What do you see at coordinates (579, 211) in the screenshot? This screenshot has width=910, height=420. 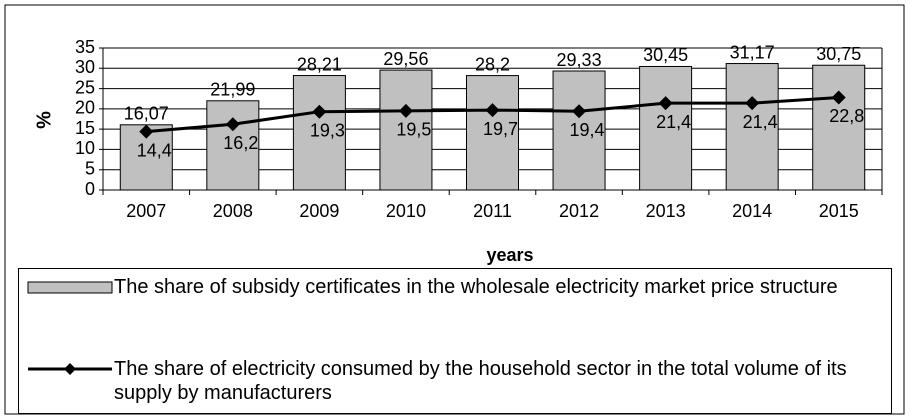 I see `x-tick-label: 2012` at bounding box center [579, 211].